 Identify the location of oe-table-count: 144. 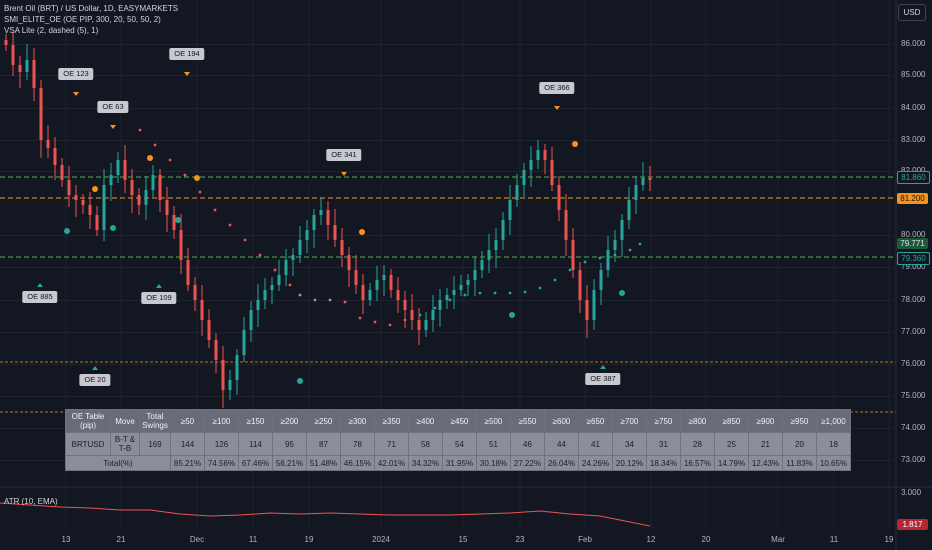
(187, 444).